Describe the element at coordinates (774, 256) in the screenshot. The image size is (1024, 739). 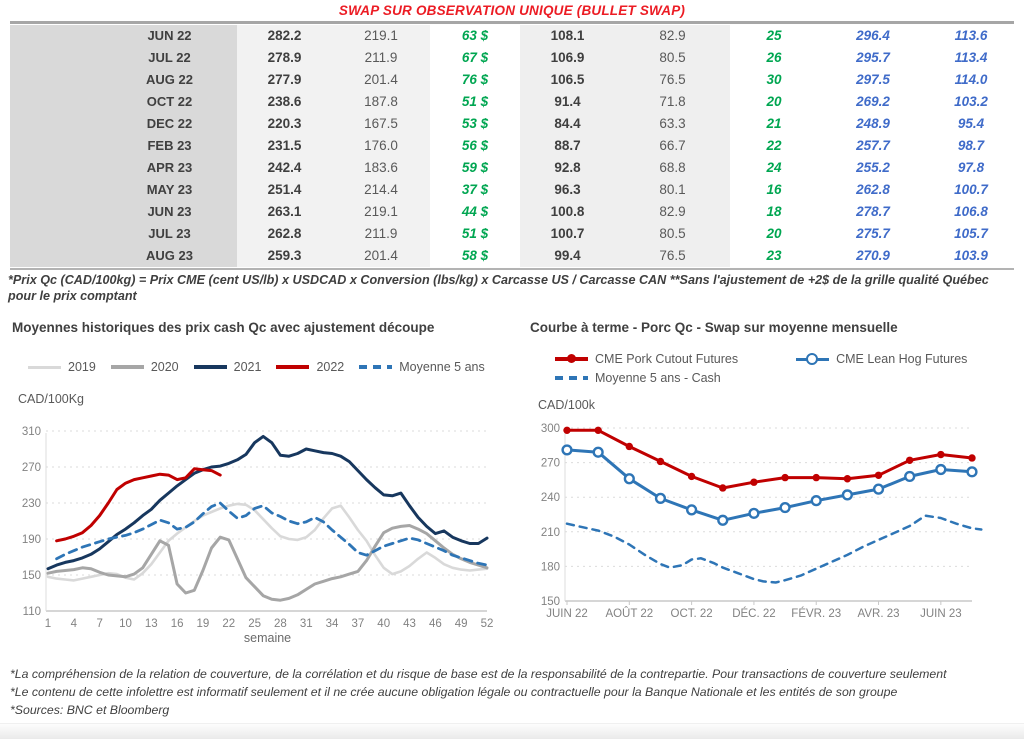
I see `value-cell: 23` at that location.